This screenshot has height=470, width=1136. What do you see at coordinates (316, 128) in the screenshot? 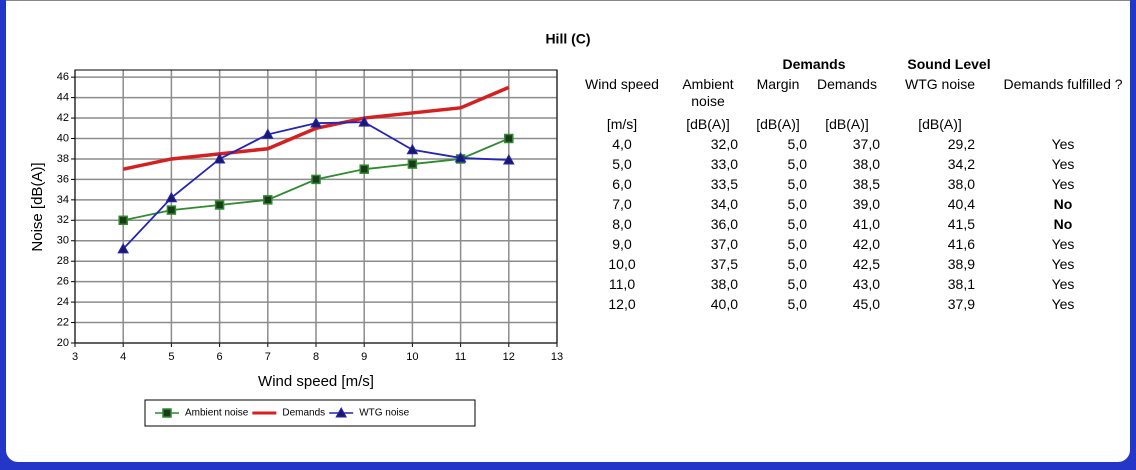
I see `series-line` at bounding box center [316, 128].